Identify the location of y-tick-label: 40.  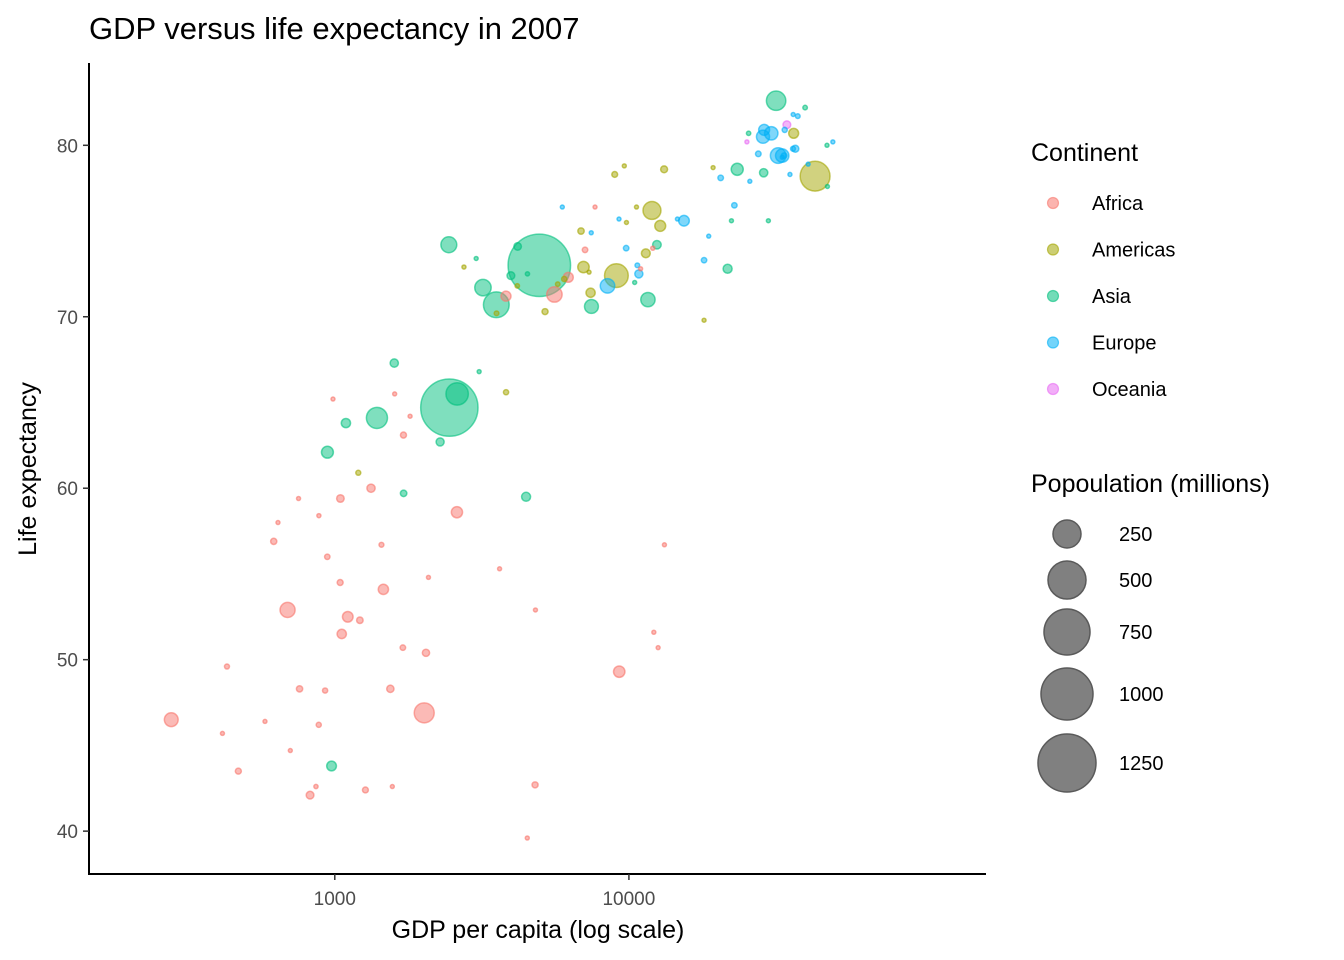
(67, 832).